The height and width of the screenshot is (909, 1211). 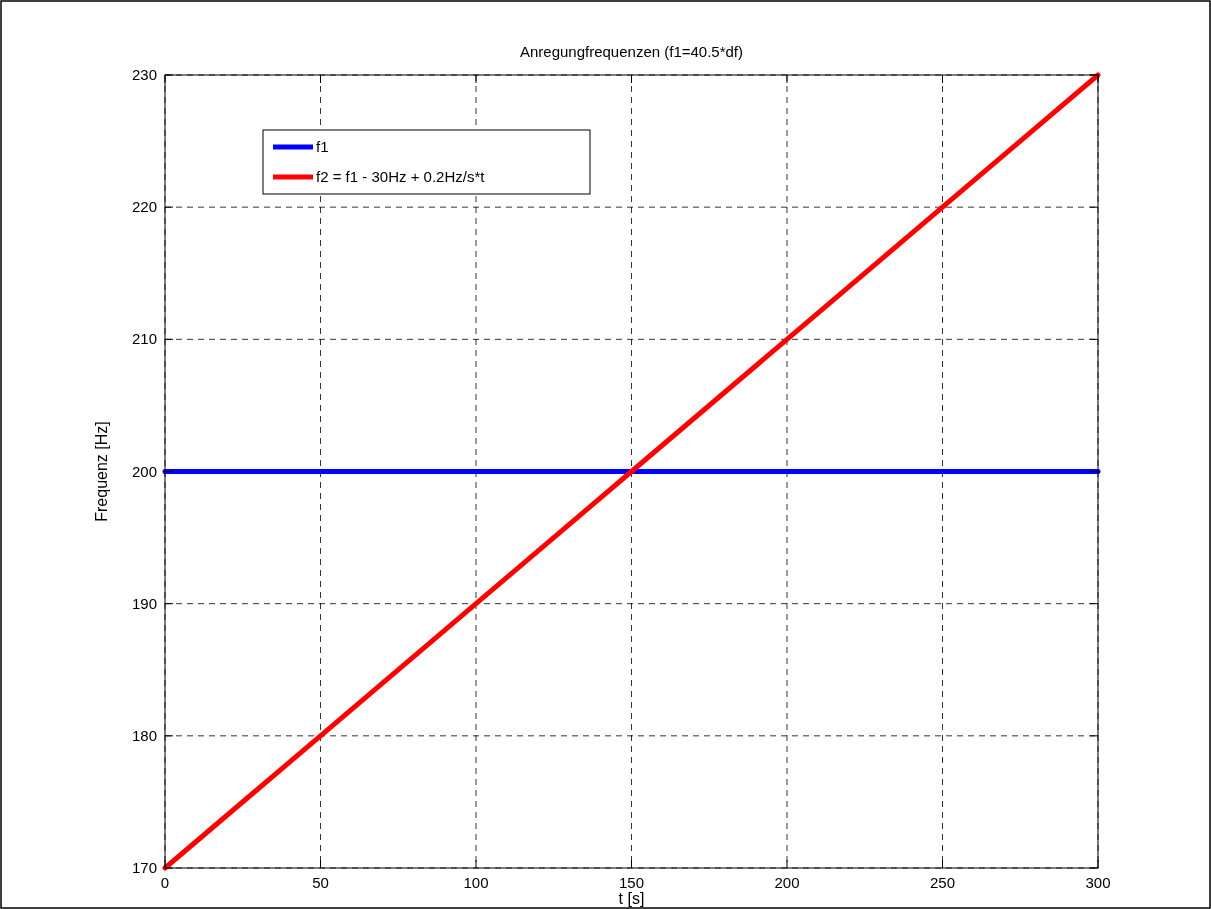 I want to click on x-tick-label: 200, so click(x=787, y=882).